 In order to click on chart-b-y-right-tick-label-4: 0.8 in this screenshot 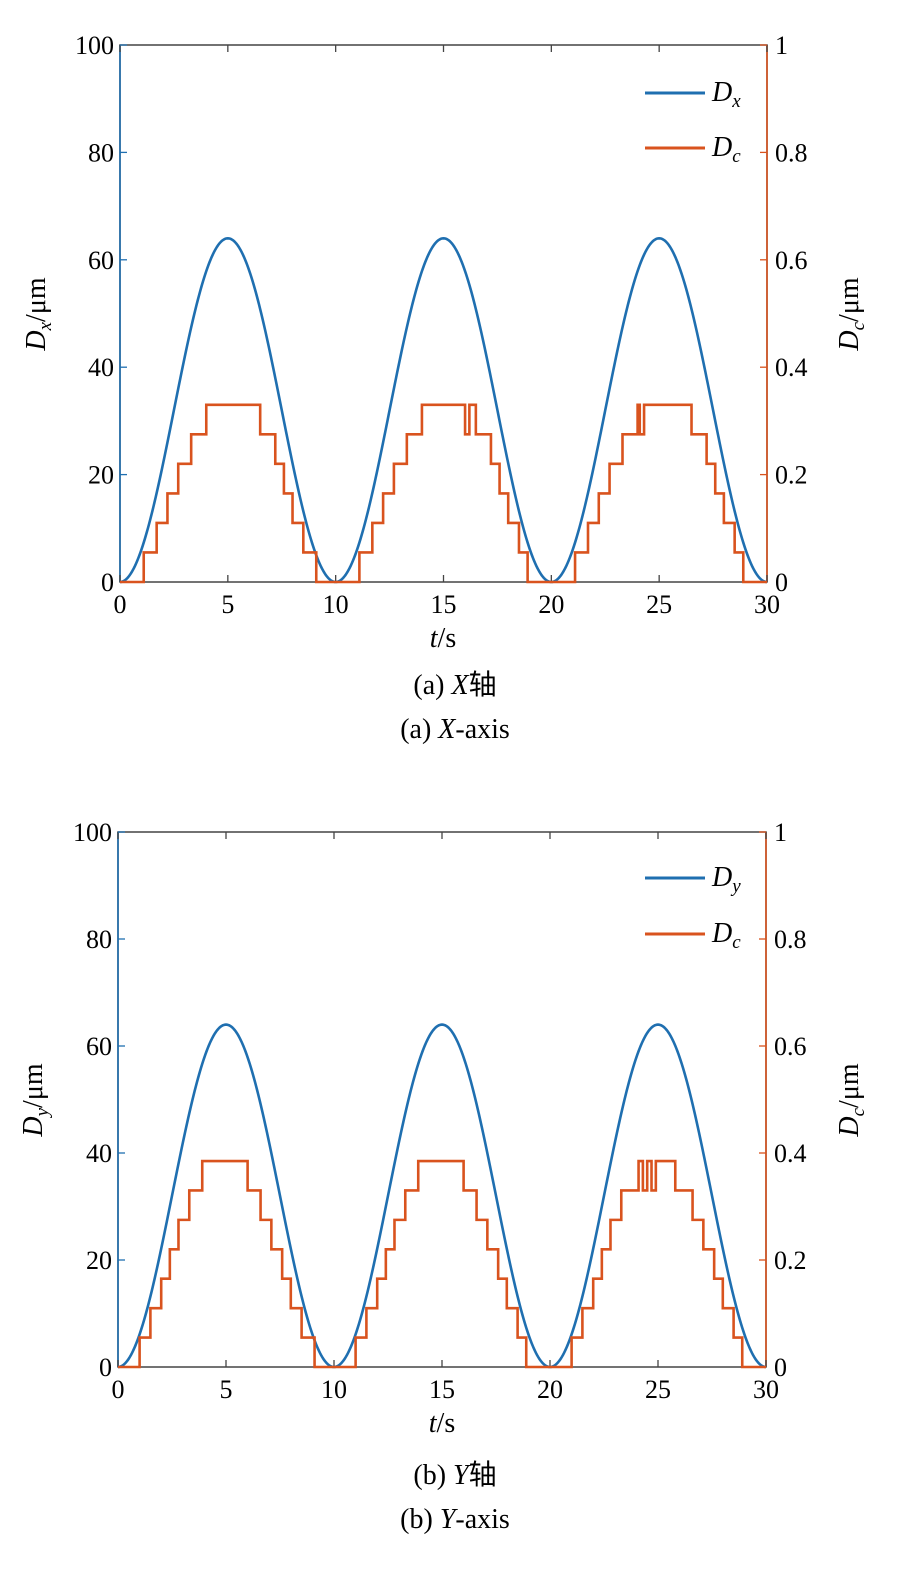, I will do `click(790, 939)`.